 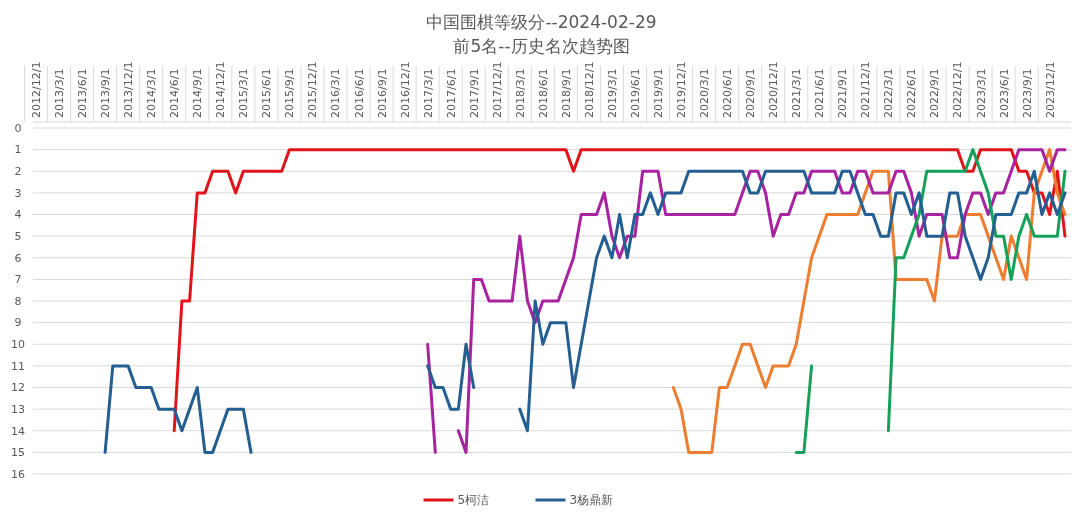 I want to click on x-tick-label: 2022/9/1, so click(x=935, y=93).